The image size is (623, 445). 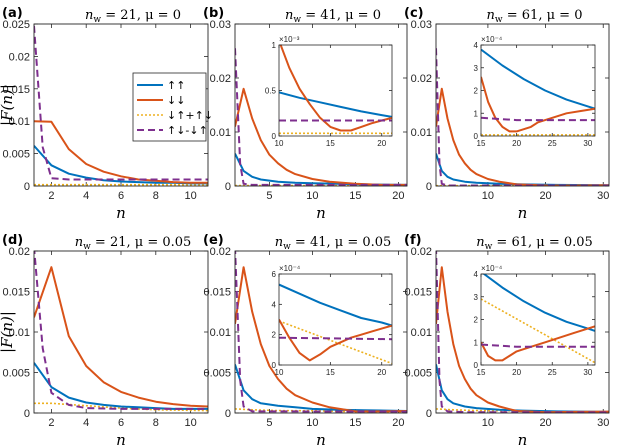 I want to click on inset-bg, so click(x=538, y=319).